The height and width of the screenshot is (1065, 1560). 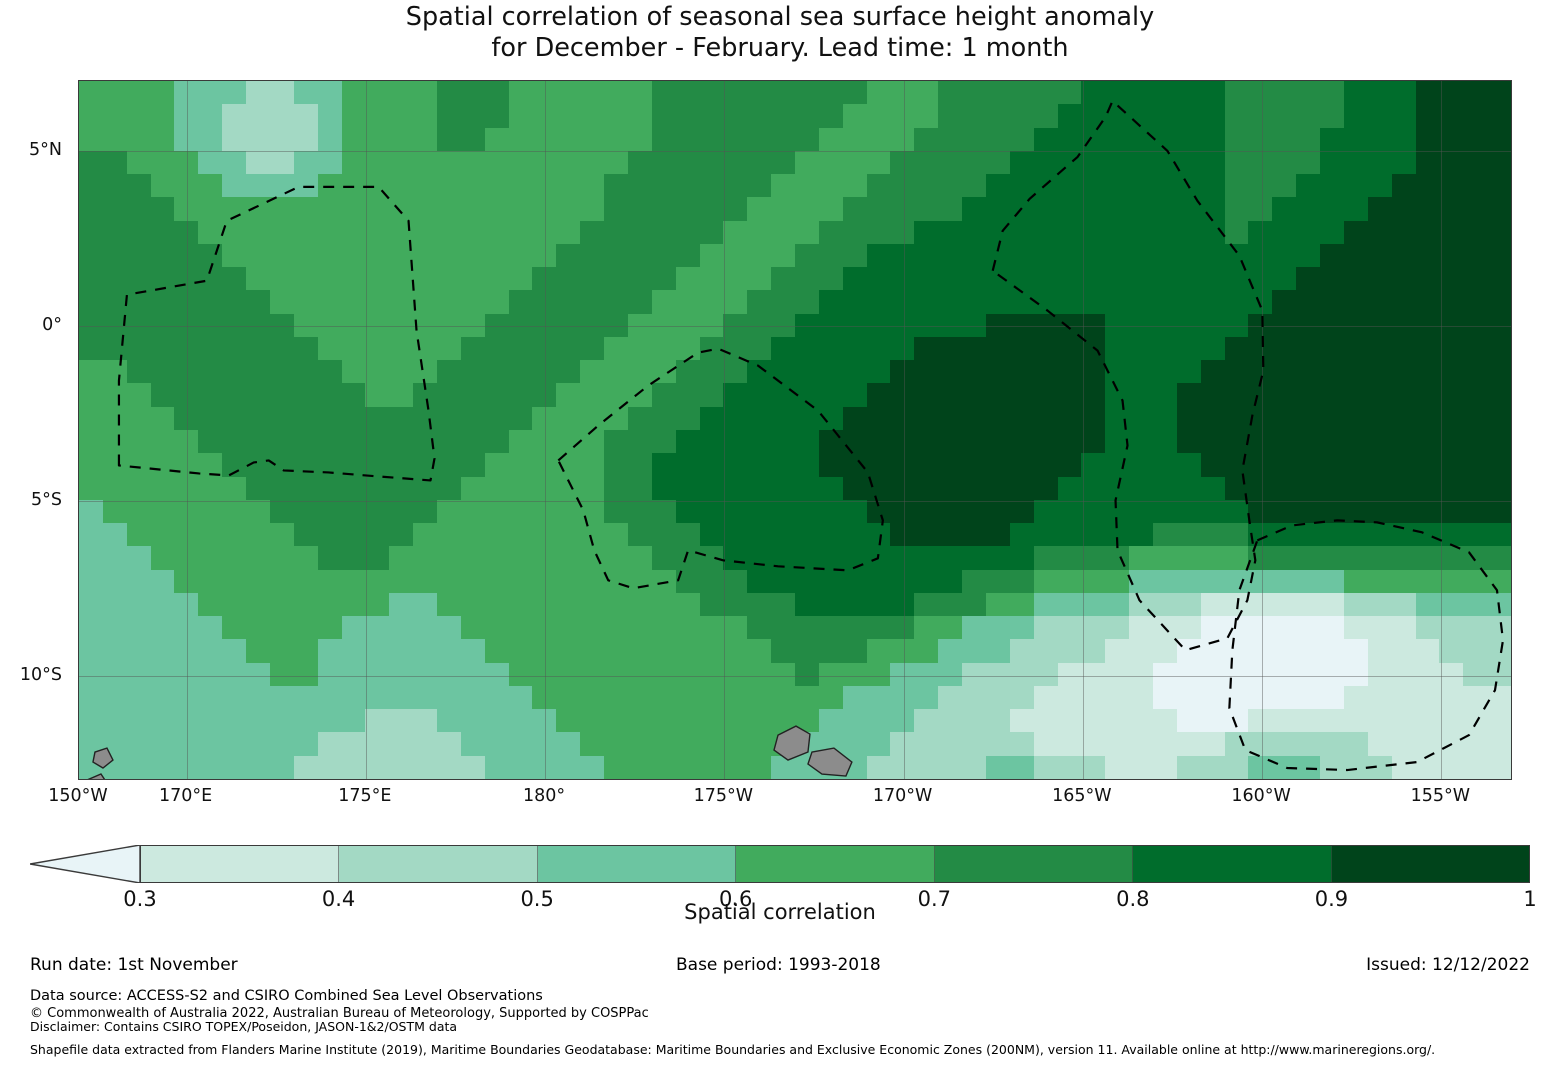 I want to click on colorbar-tick: 0.6, so click(x=736, y=899).